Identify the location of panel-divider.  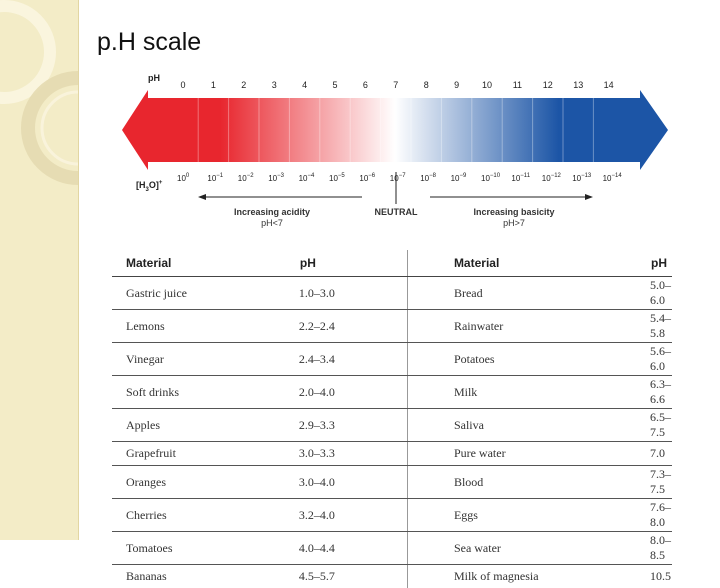
(78, 270).